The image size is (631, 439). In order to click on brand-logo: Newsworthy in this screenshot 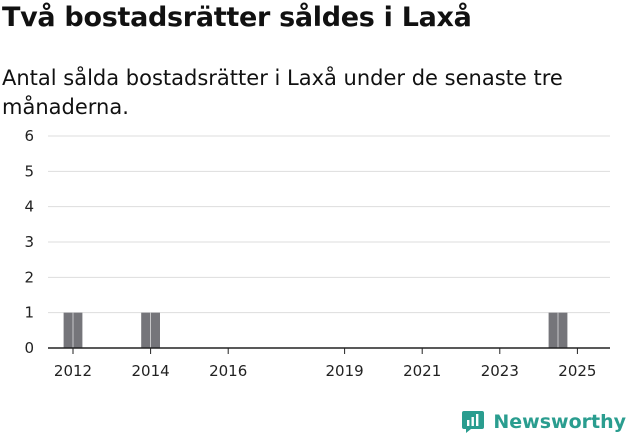, I will do `click(543, 422)`.